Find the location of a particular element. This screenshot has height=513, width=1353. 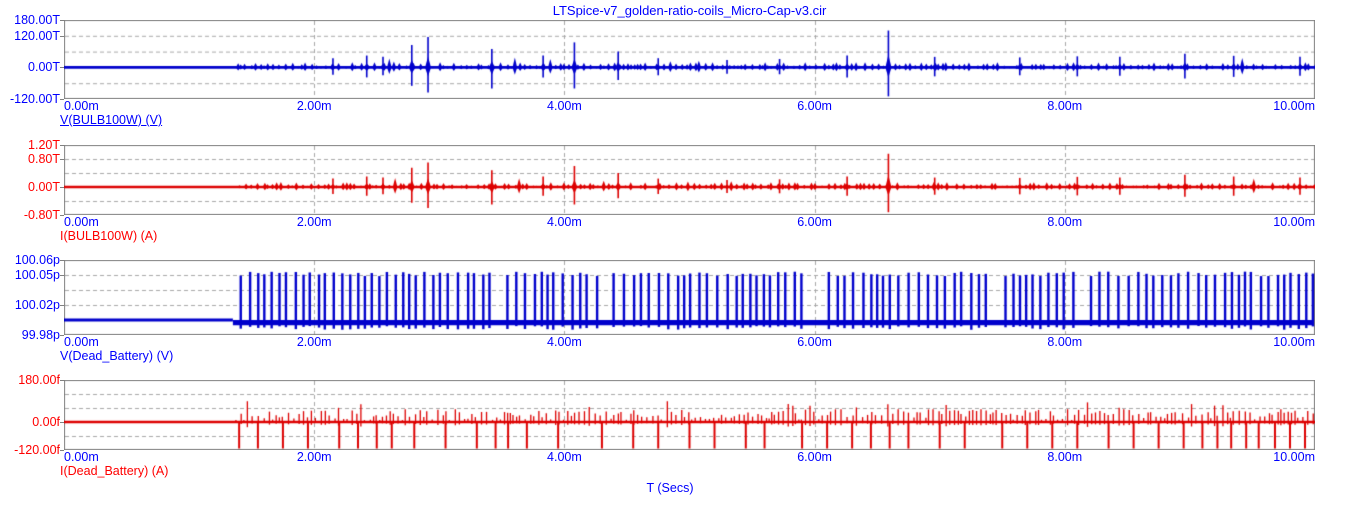

y-tick-label: -120.00T is located at coordinates (34, 99).